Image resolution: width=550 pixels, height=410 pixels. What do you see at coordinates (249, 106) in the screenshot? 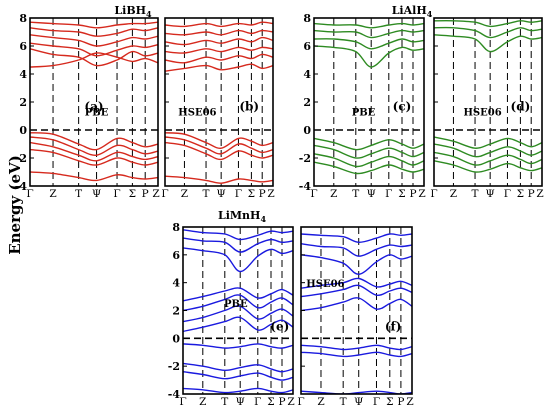
I see `panel-label: (b)` at bounding box center [249, 106].